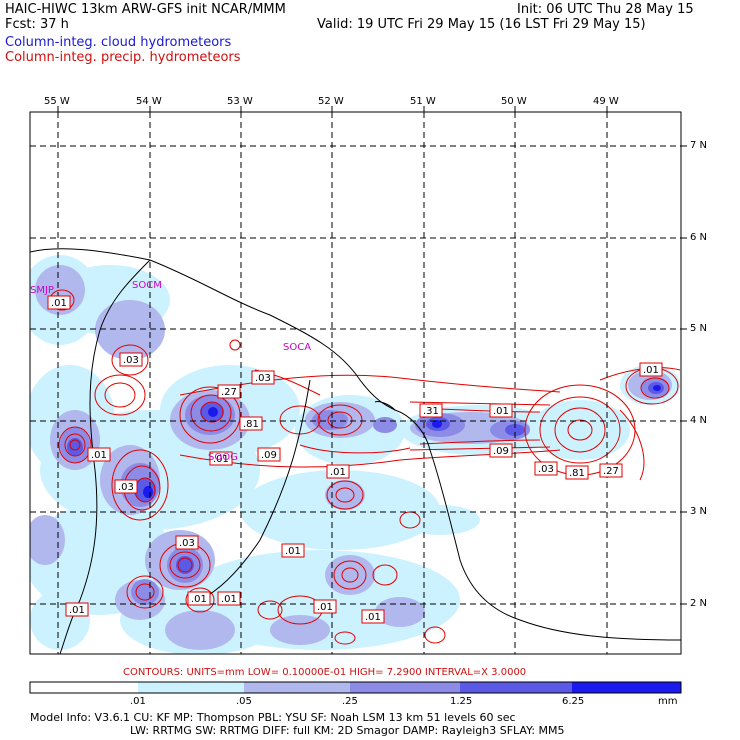 This screenshot has height=740, width=740. I want to click on lat-label: 6 N, so click(699, 237).